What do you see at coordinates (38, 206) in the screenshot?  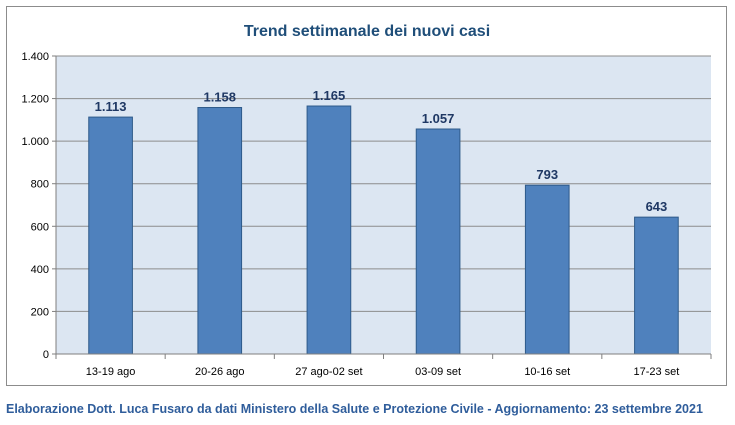 I see `y-axis-ticks: 0 200 400 600 800 1.000 1.200 1.400` at bounding box center [38, 206].